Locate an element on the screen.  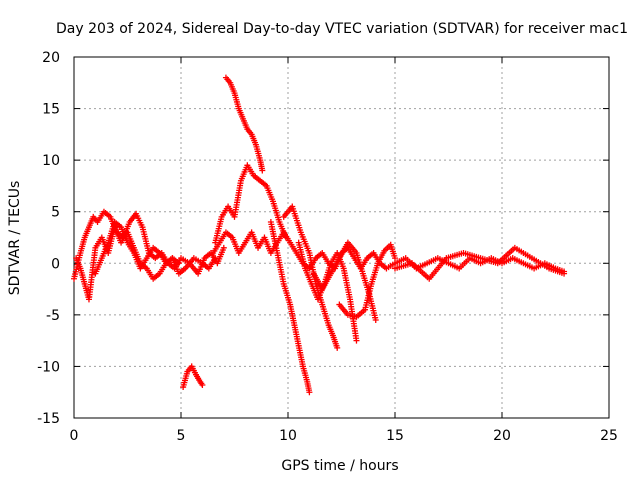
y-tick-label: -5 is located at coordinates (53, 316).